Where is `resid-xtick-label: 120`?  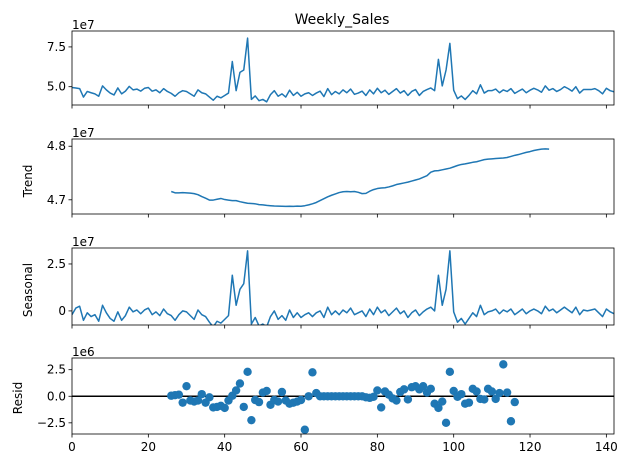 resid-xtick-label: 120 is located at coordinates (530, 447).